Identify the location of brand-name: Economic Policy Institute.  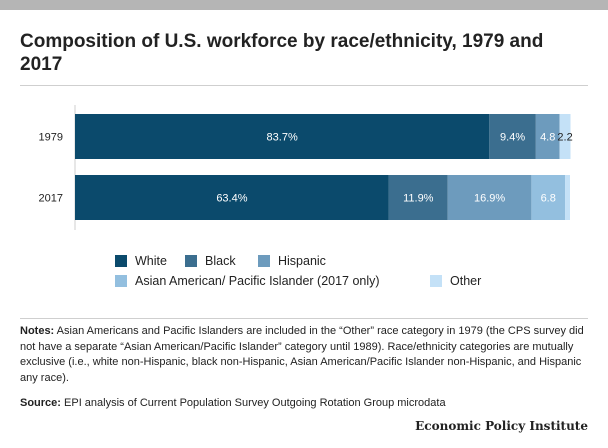
(501, 426).